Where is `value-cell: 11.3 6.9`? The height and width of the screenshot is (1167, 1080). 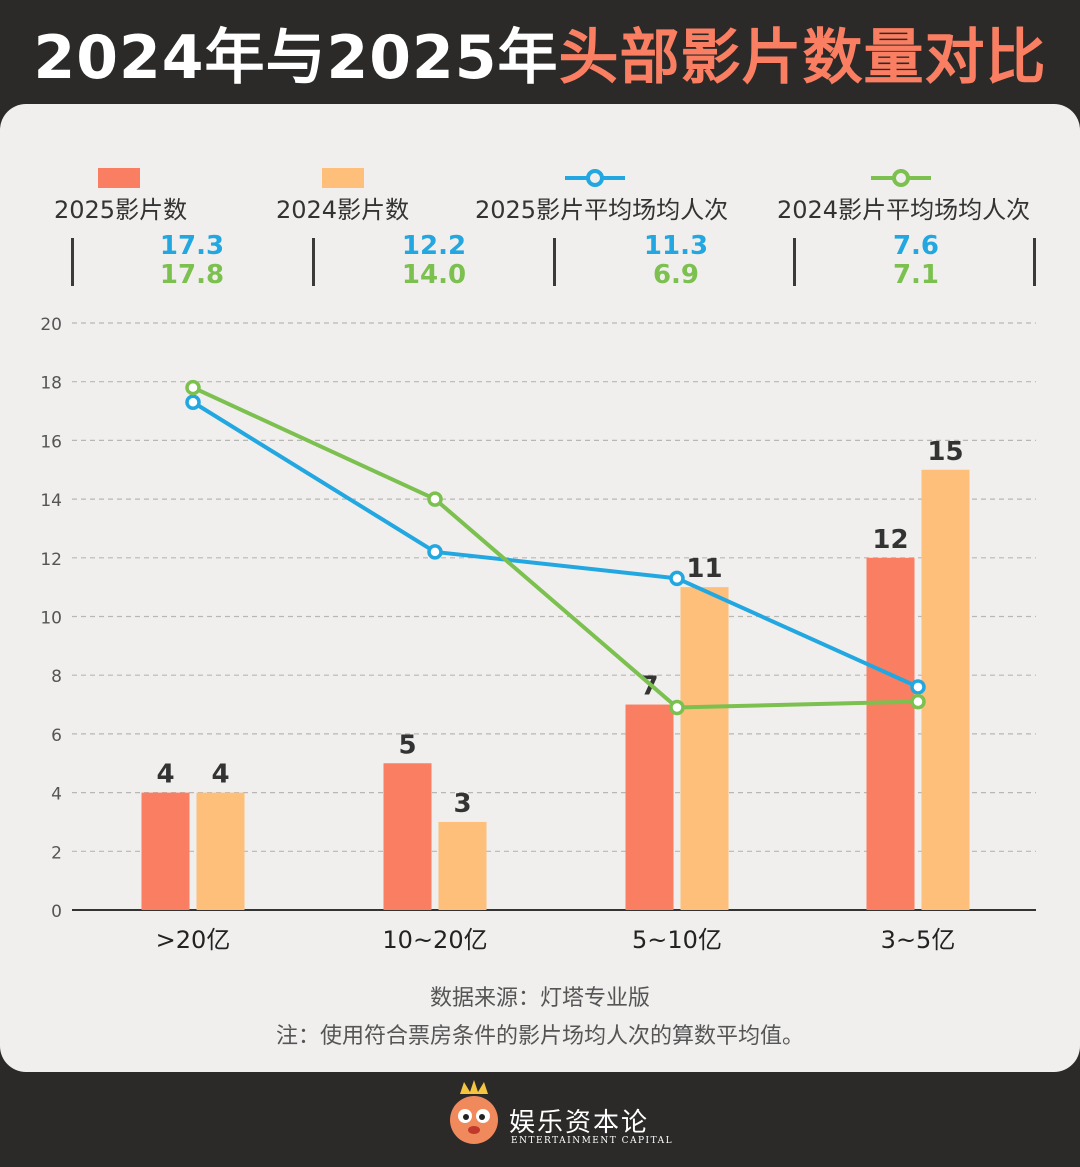 value-cell: 11.3 6.9 is located at coordinates (676, 261).